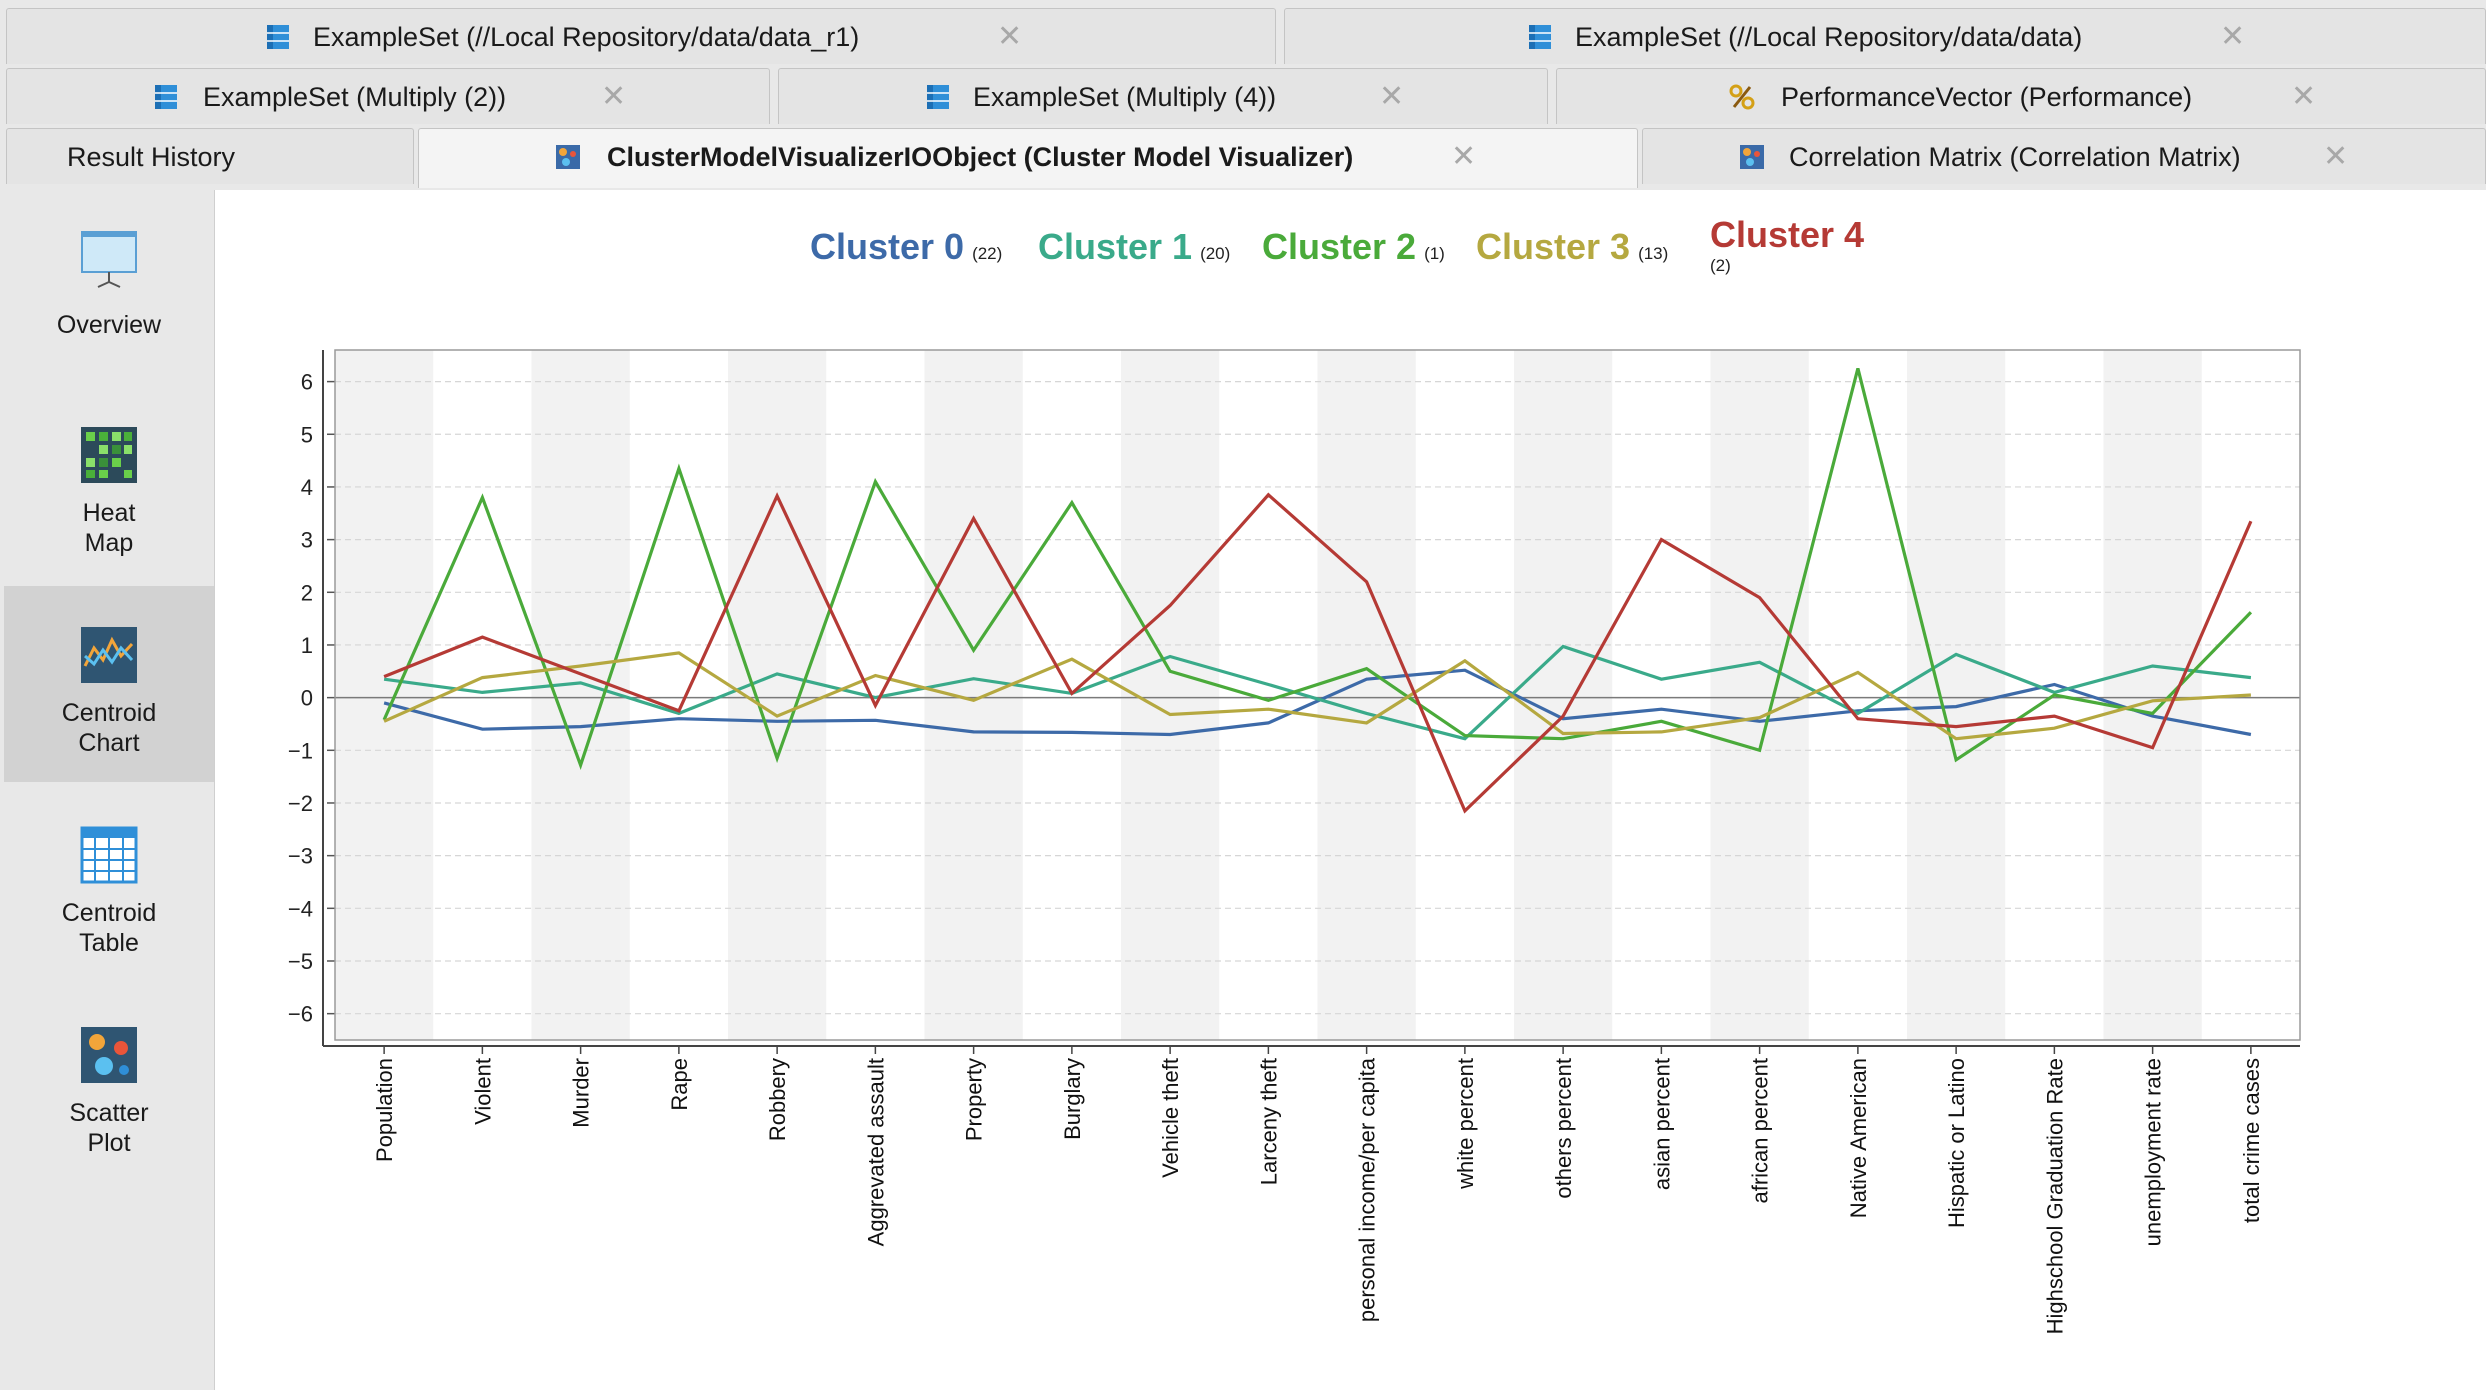  I want to click on x-category-label: Aggrevated assault, so click(875, 1152).